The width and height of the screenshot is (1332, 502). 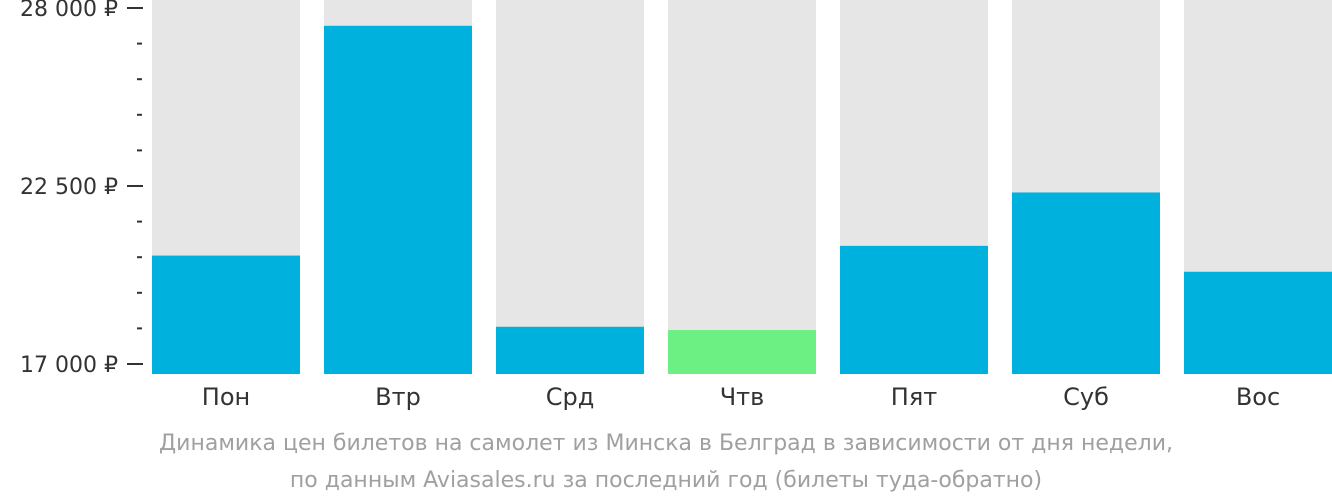 I want to click on x-tick-label: Пон, so click(x=226, y=397).